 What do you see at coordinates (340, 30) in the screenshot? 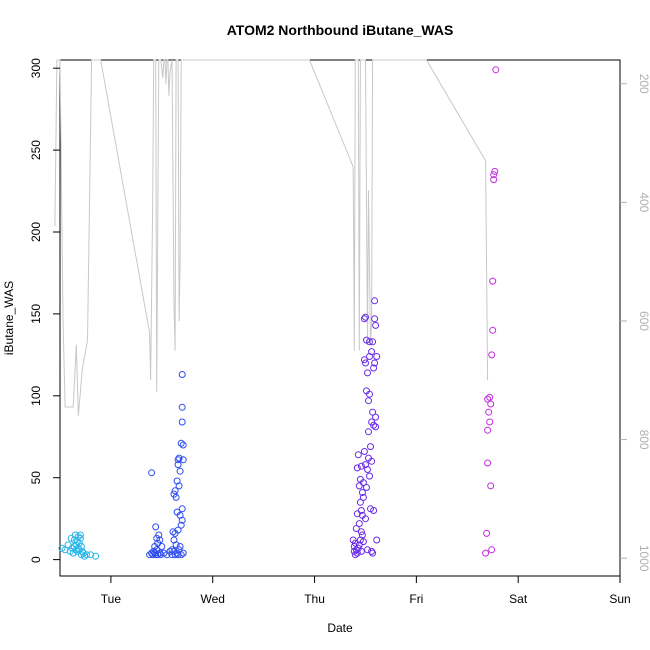
I see `chart-title: ATOM2 Northbound iButane_WAS` at bounding box center [340, 30].